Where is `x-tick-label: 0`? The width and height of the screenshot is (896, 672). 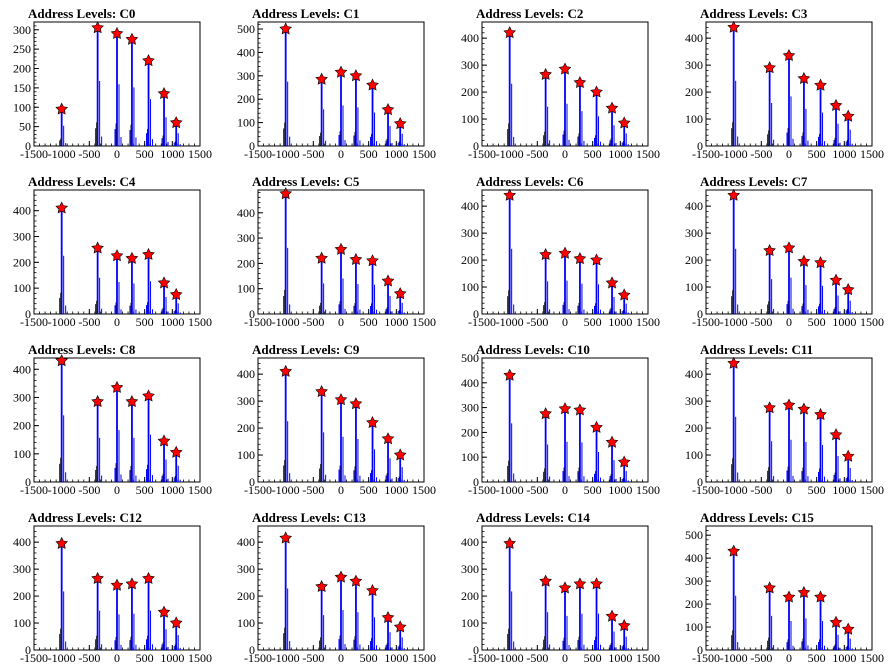 x-tick-label: 0 is located at coordinates (789, 322).